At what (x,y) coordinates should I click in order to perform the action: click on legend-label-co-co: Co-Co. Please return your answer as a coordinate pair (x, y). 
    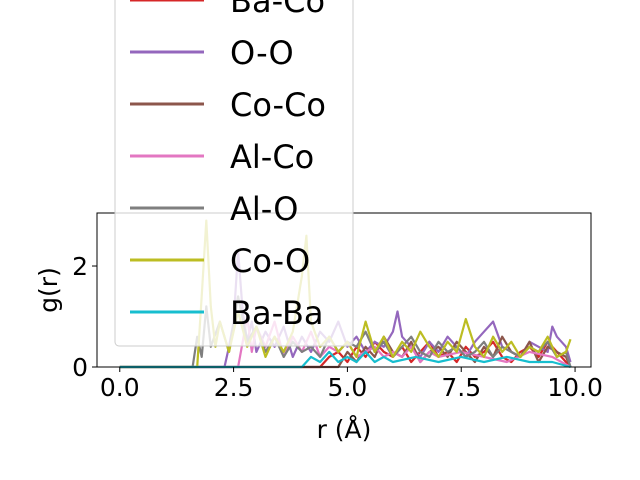
    Looking at the image, I should click on (278, 105).